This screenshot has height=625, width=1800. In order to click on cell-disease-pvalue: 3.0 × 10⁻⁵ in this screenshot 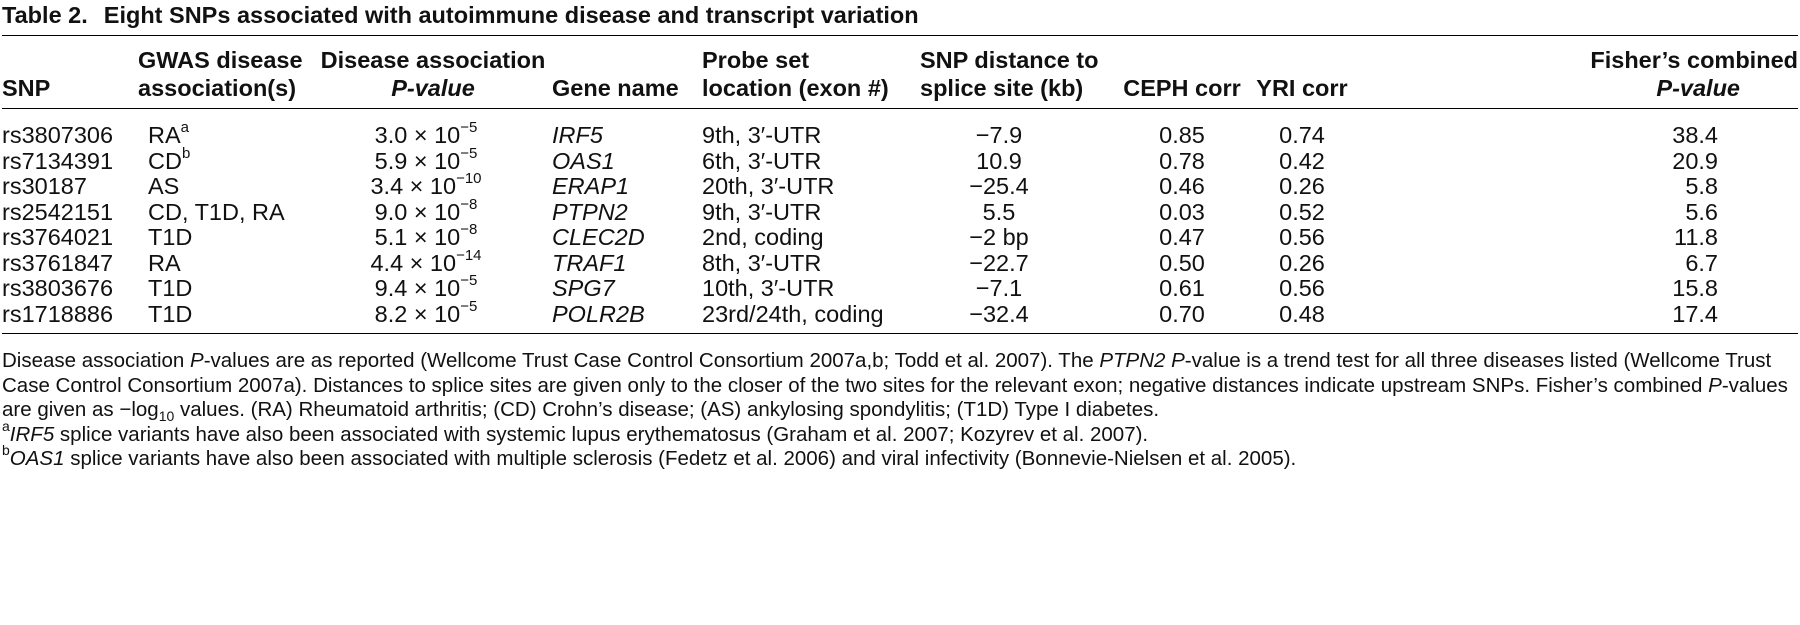, I will do `click(426, 133)`.